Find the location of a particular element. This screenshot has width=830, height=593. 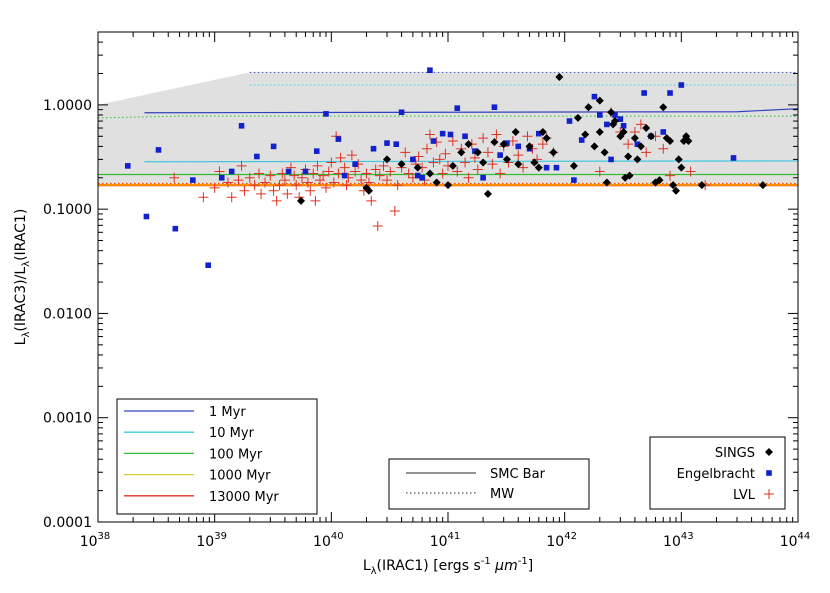

legend-models-label-1: 10 Myr is located at coordinates (232, 433).